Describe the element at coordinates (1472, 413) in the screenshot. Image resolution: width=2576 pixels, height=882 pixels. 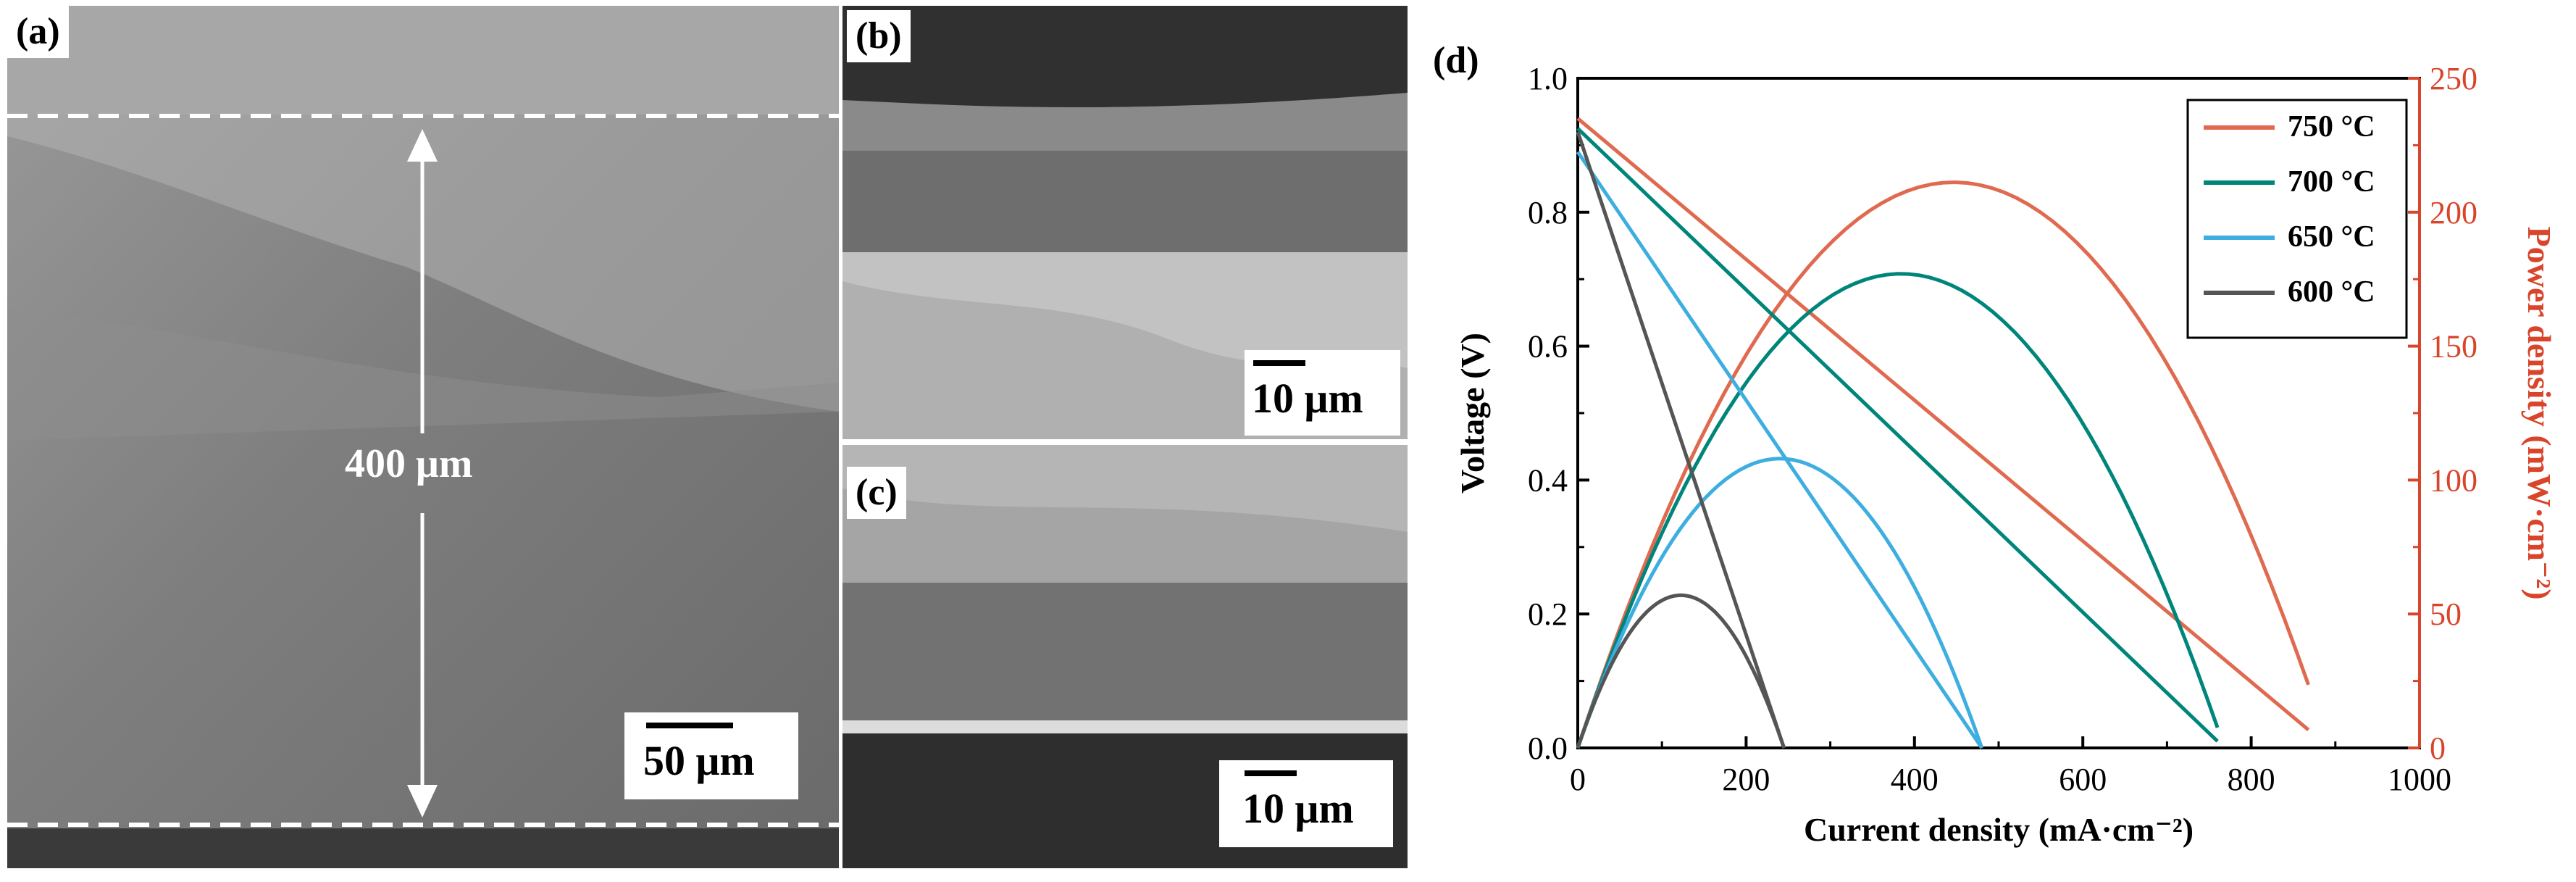
I see `y-axis-title: Voltage (V)` at that location.